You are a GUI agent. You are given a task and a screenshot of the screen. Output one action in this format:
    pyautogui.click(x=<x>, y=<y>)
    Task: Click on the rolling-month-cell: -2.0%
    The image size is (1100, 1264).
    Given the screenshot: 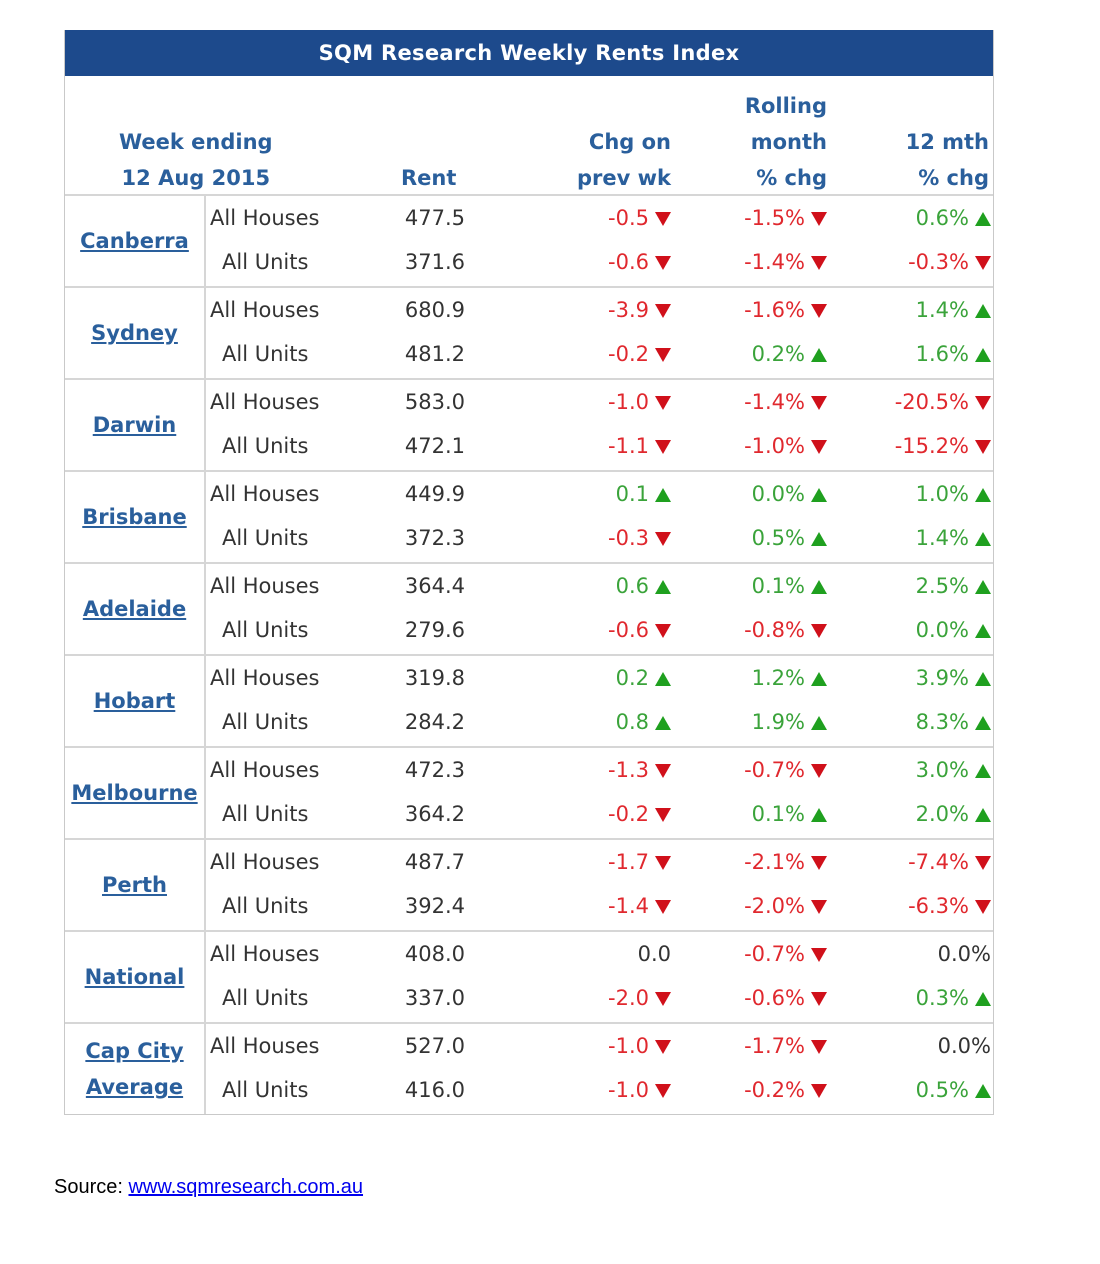 What is the action you would take?
    pyautogui.click(x=785, y=906)
    